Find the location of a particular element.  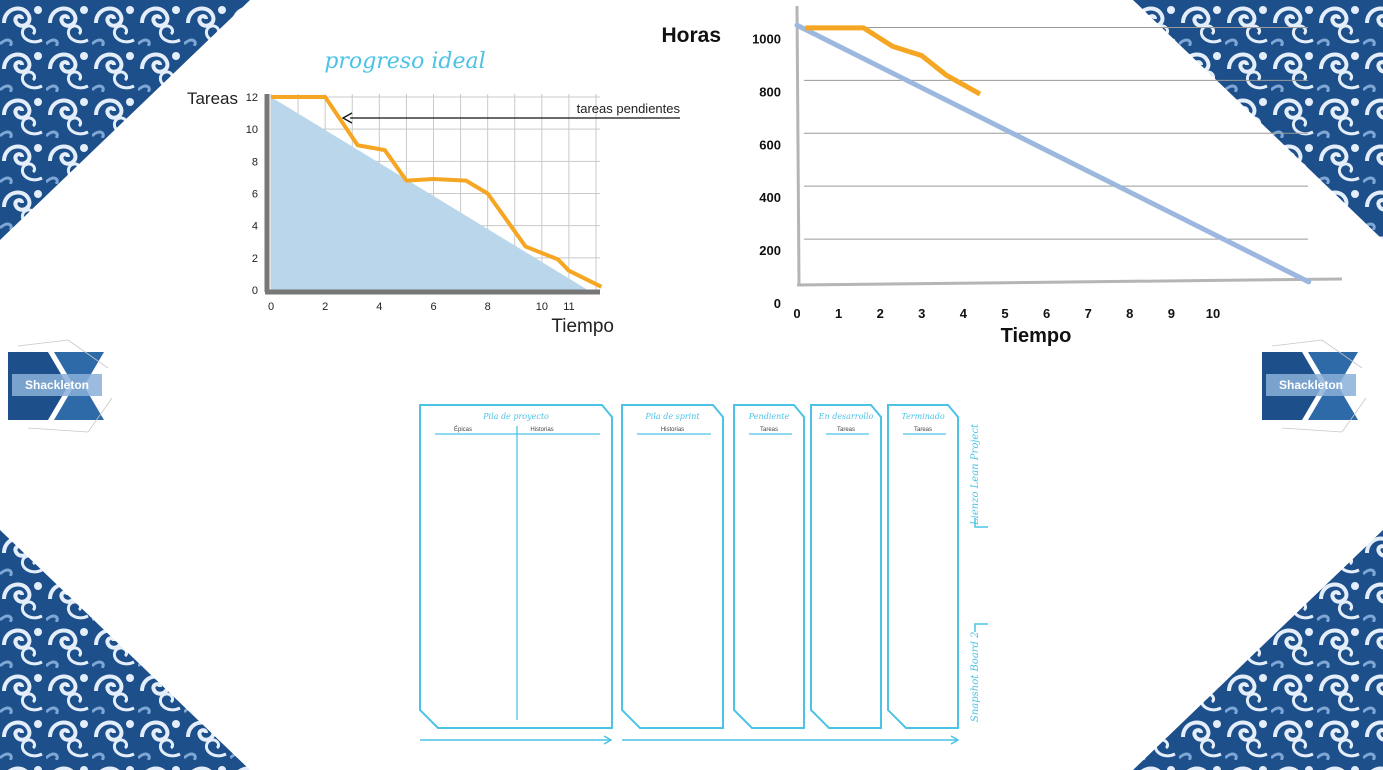

chart1-actual-line is located at coordinates (437, 192).